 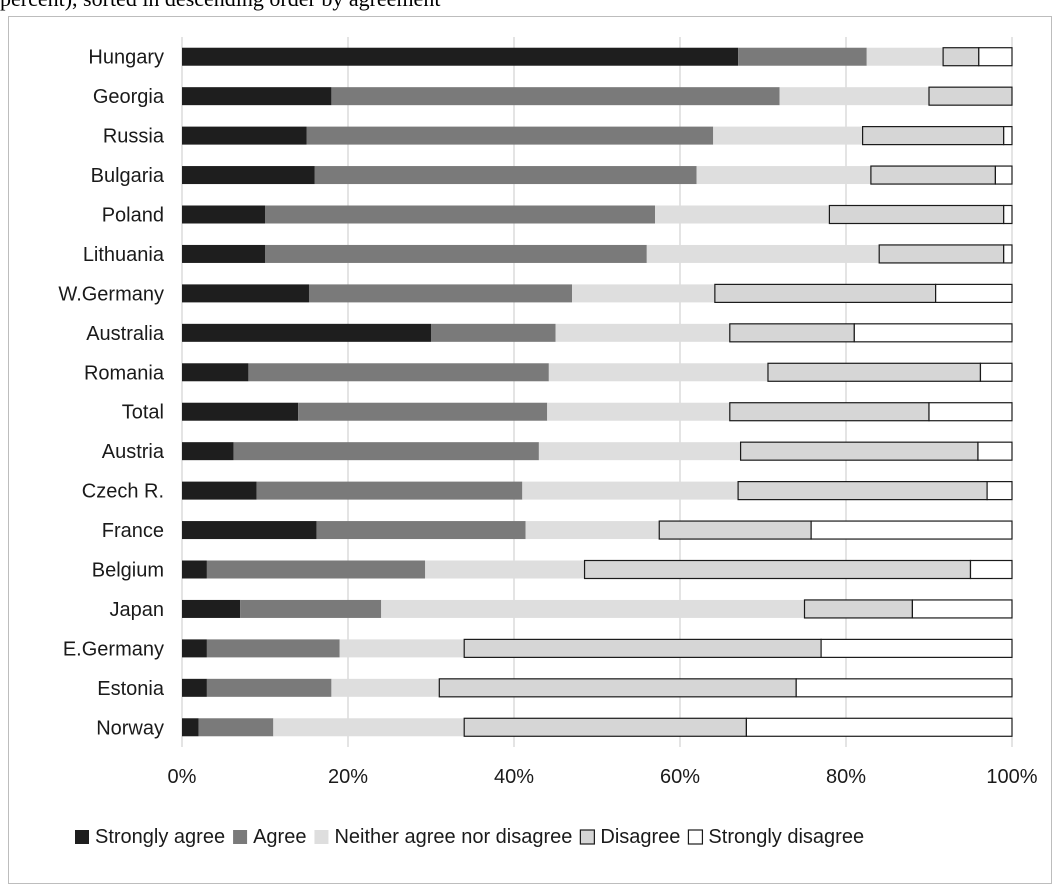 I want to click on bar-belgium-neither-agree-nor-disagree, so click(x=505, y=569).